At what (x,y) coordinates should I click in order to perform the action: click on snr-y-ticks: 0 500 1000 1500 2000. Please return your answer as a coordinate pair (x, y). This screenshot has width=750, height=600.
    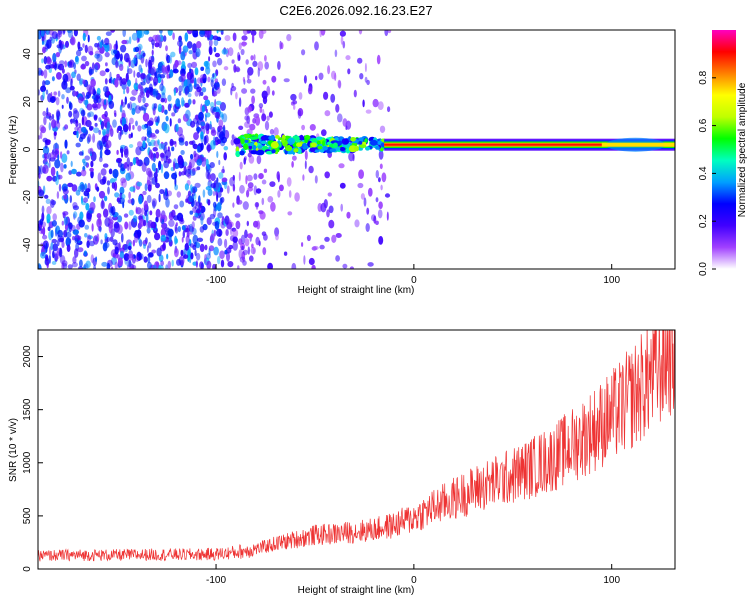
    Looking at the image, I should click on (32, 458).